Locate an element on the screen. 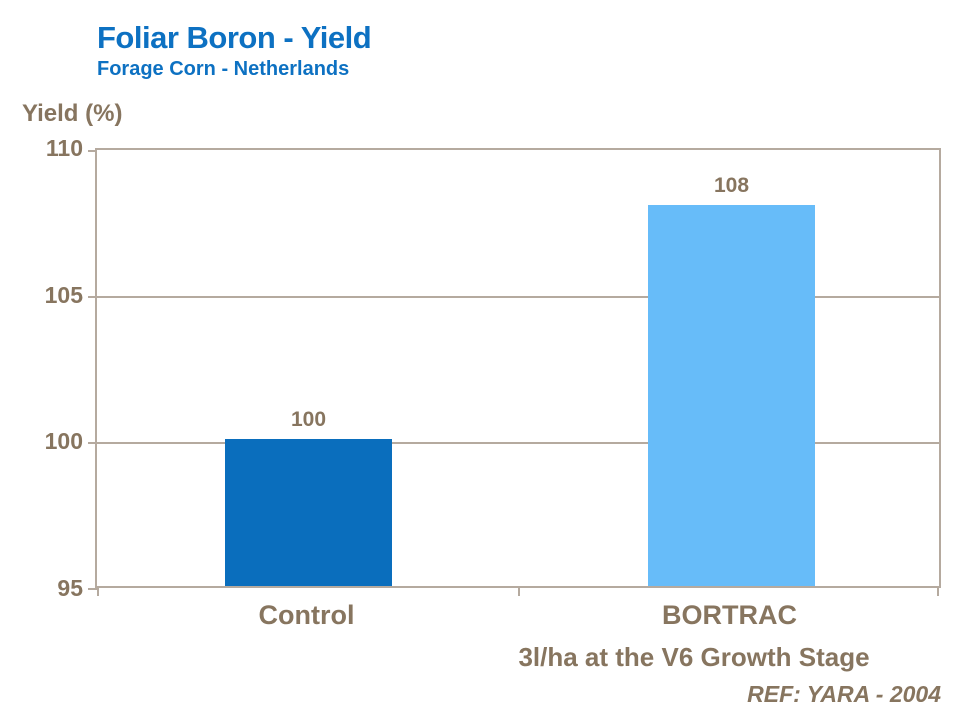  y-axis-title: Yield (%) is located at coordinates (72, 113).